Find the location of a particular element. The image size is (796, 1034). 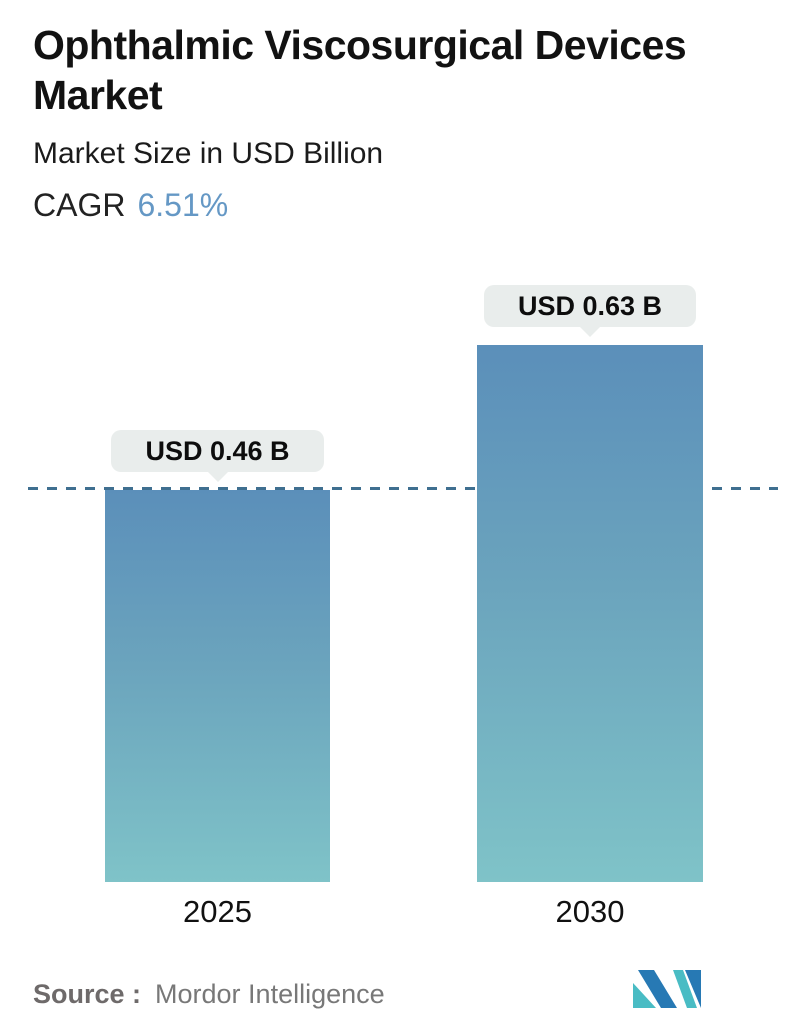

cagr-label: CAGR is located at coordinates (79, 205).